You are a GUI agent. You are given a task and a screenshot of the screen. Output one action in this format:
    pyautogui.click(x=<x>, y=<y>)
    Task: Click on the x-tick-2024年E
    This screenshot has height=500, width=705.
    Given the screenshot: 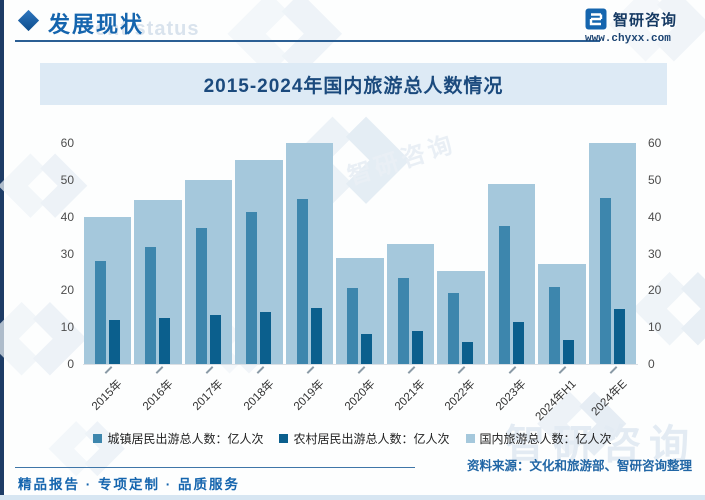 What is the action you would take?
    pyautogui.click(x=613, y=370)
    